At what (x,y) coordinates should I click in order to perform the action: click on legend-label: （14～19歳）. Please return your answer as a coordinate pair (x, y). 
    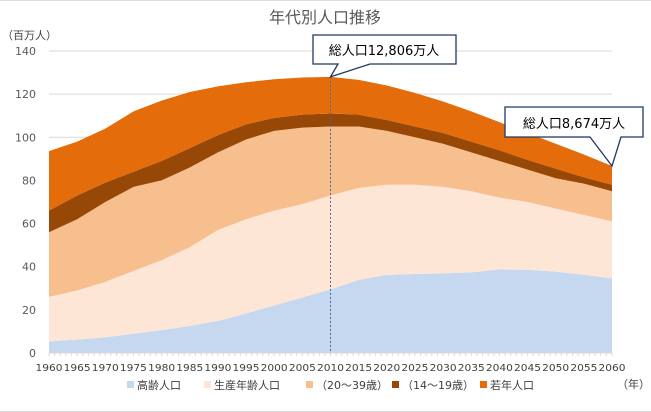
    Looking at the image, I should click on (438, 385).